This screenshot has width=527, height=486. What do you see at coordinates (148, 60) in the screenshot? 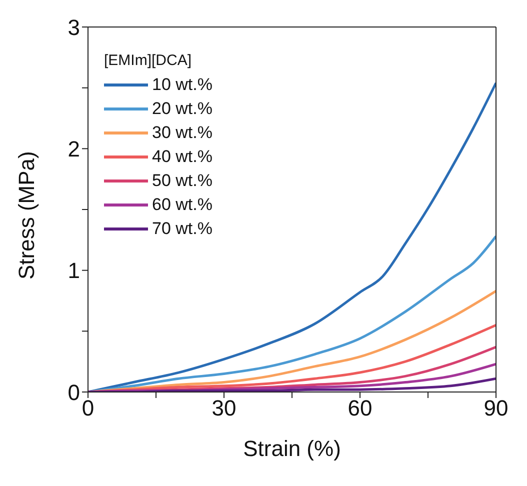
I see `legend-title: [EMIm][DCA]` at bounding box center [148, 60].